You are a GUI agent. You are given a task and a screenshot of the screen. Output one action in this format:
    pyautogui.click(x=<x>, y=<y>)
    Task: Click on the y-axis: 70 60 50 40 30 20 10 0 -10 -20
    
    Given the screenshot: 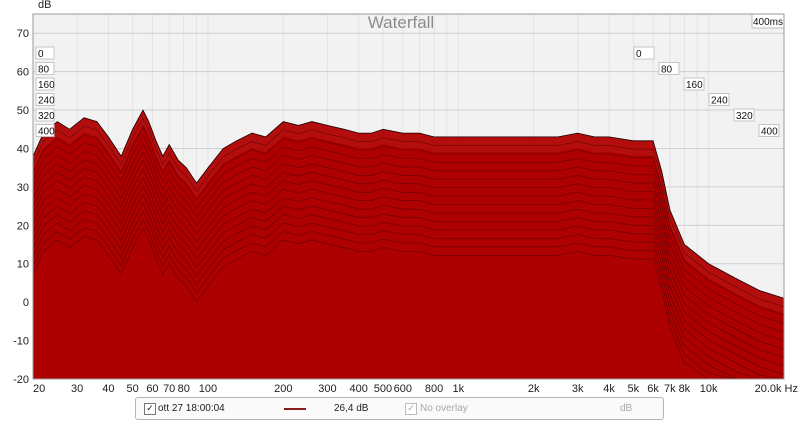 What is the action you would take?
    pyautogui.click(x=21, y=207)
    